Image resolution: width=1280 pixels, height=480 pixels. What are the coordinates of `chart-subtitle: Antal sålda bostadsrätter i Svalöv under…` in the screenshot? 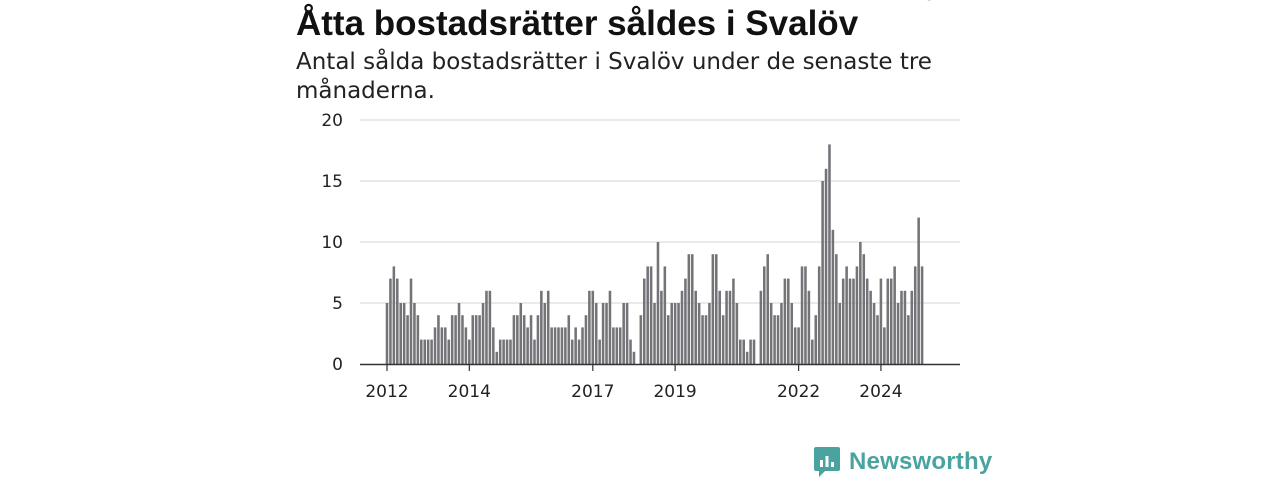 It's located at (614, 76).